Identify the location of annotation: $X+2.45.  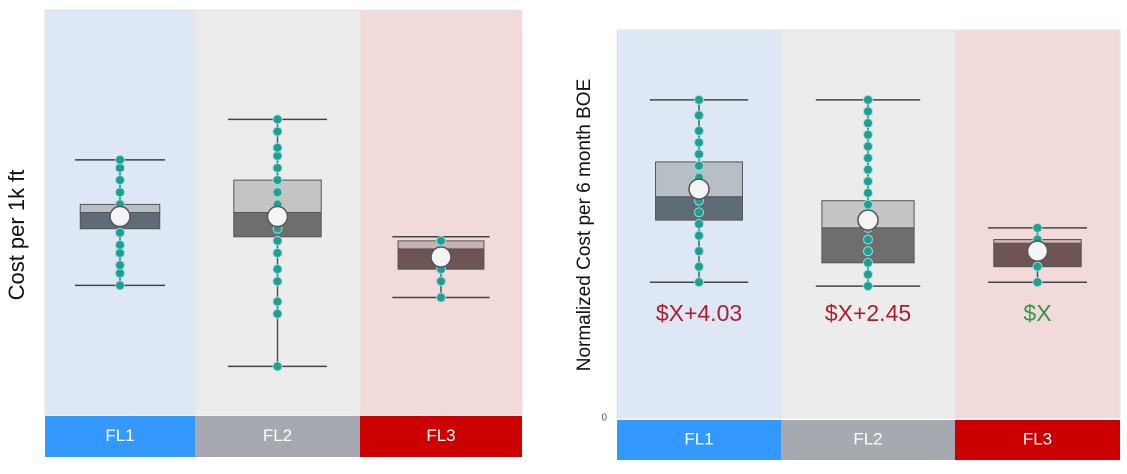
(868, 313).